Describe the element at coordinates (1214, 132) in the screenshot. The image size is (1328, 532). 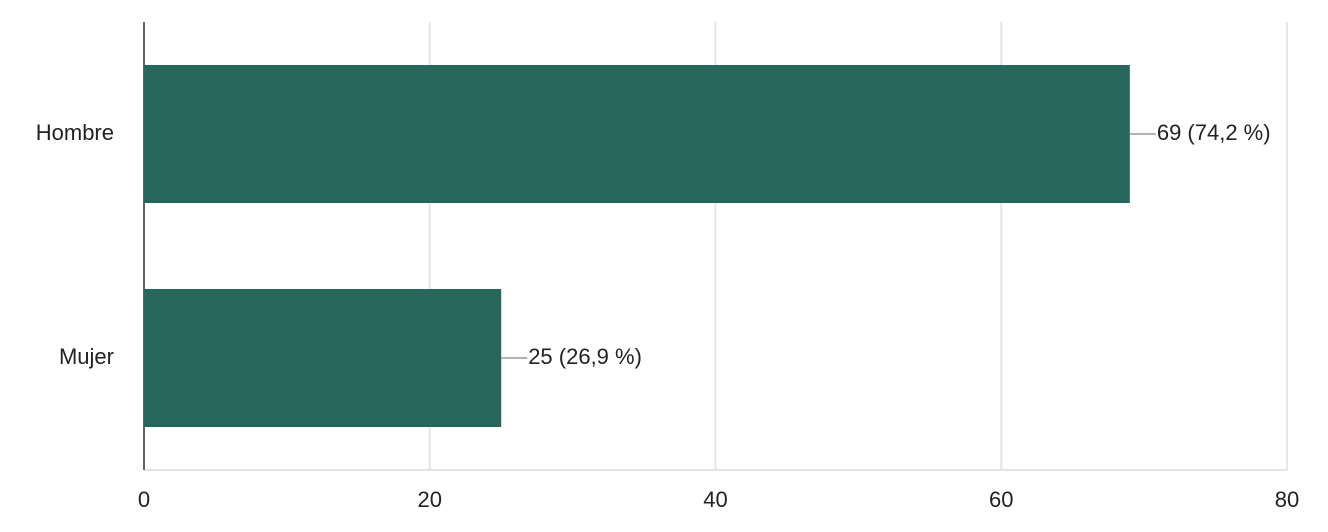
I see `data-label: 69 (74,2 %)` at that location.